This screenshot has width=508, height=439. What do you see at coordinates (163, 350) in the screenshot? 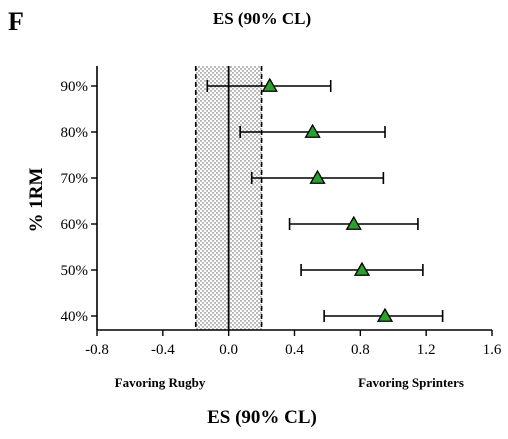
I see `x-tick-label: -0.4` at bounding box center [163, 350].